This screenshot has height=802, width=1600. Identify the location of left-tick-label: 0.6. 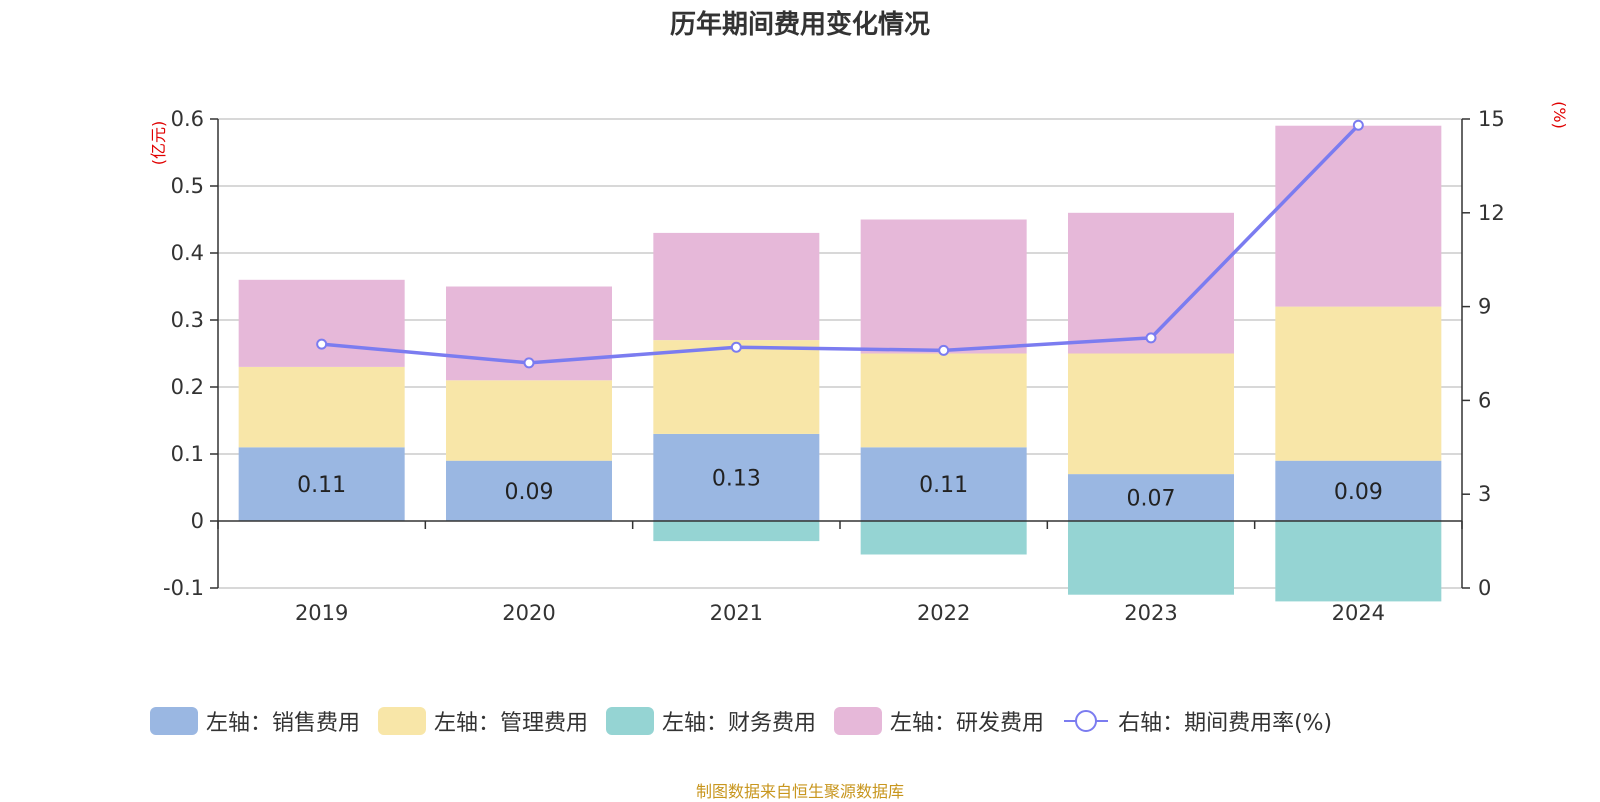
(187, 119).